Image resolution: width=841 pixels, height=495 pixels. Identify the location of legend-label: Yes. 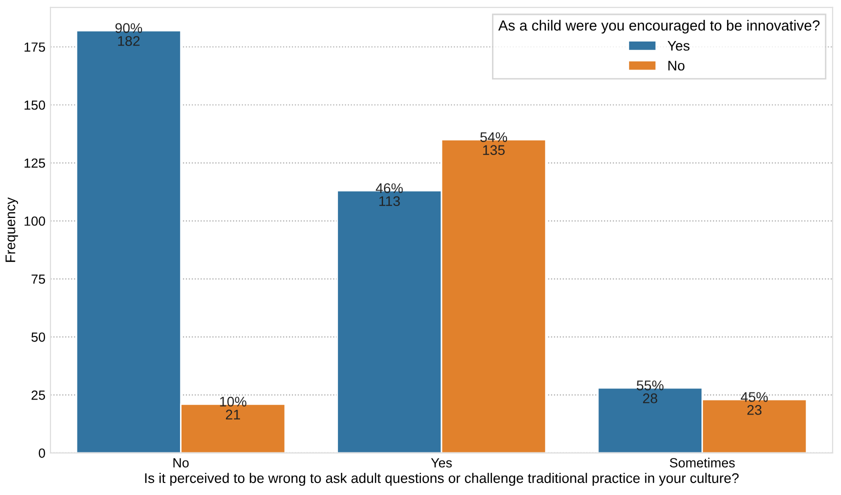
(679, 45).